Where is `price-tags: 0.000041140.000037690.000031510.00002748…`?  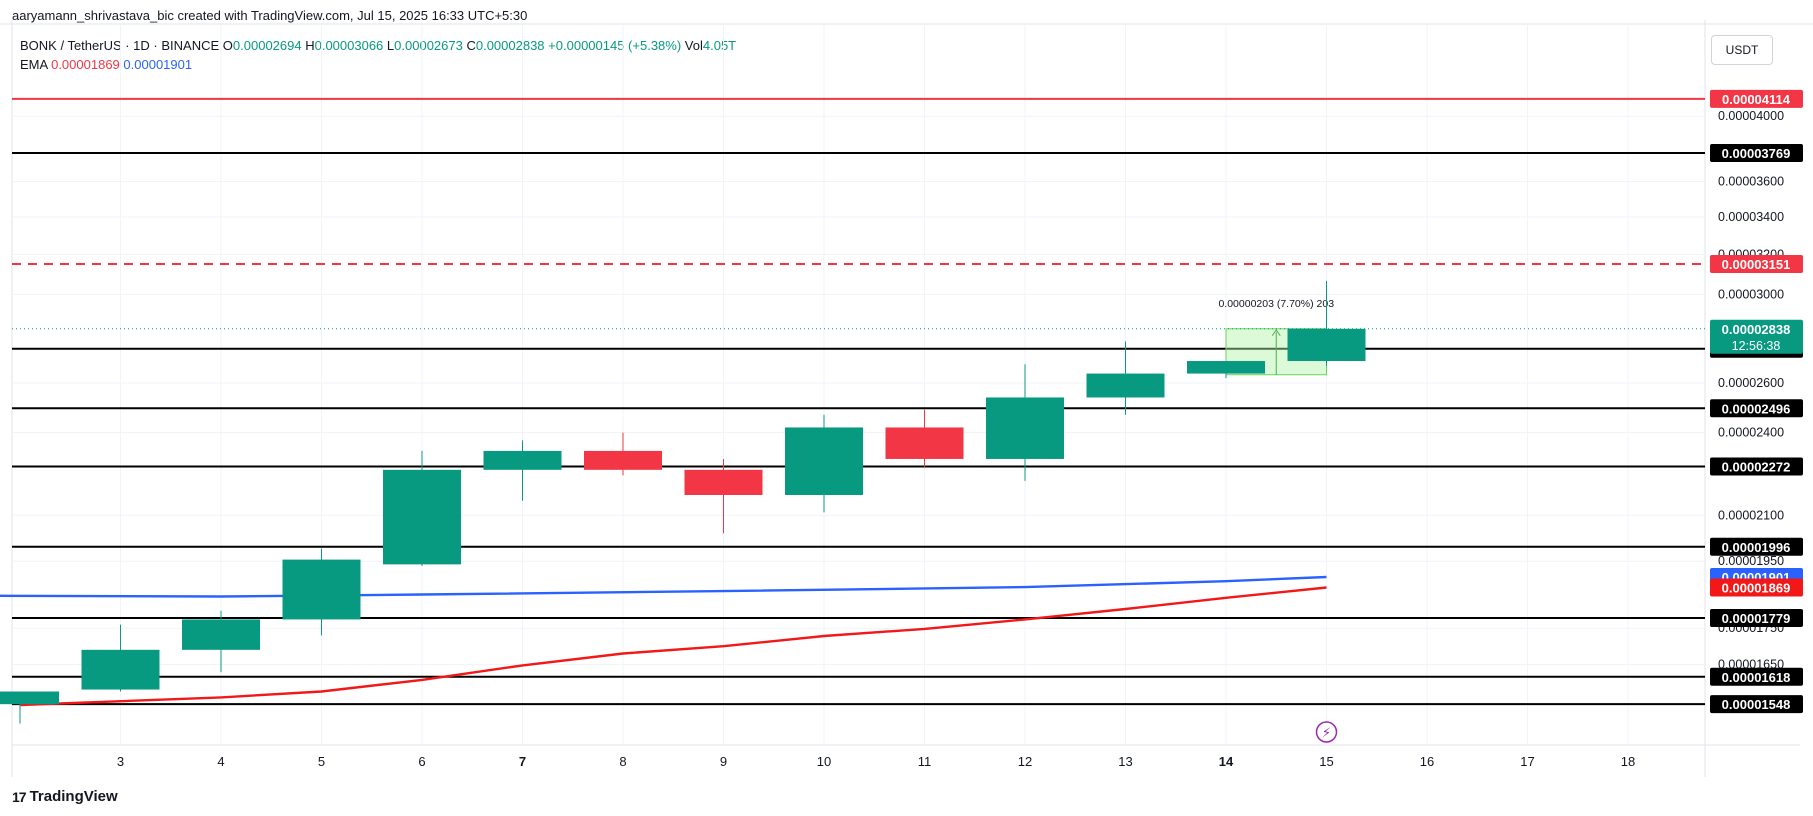 price-tags: 0.000041140.000037690.000031510.00002748… is located at coordinates (1756, 401).